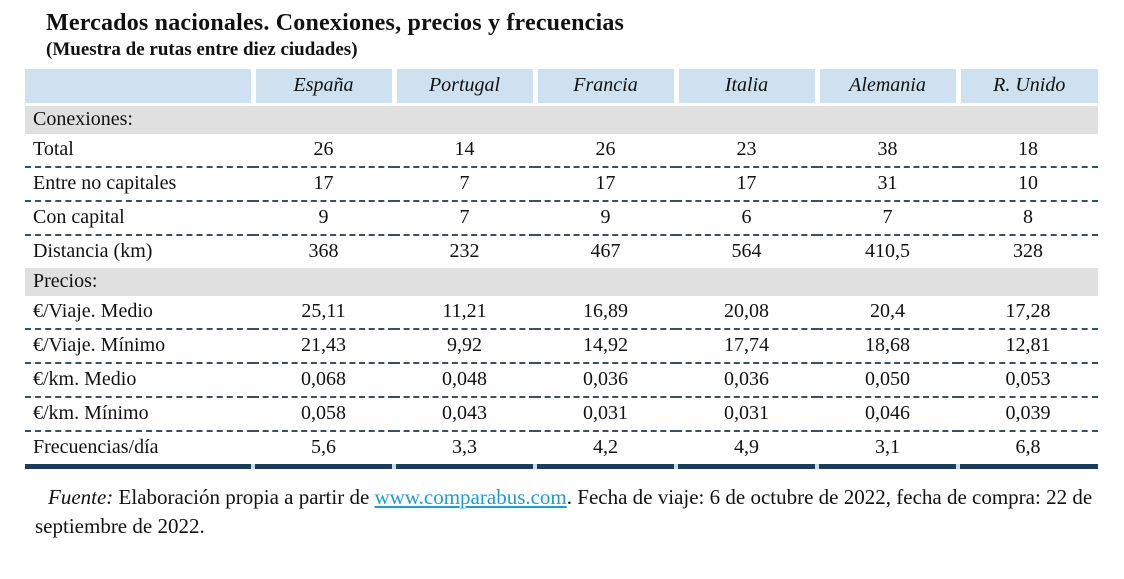  I want to click on cell-value: 0,058, so click(323, 414).